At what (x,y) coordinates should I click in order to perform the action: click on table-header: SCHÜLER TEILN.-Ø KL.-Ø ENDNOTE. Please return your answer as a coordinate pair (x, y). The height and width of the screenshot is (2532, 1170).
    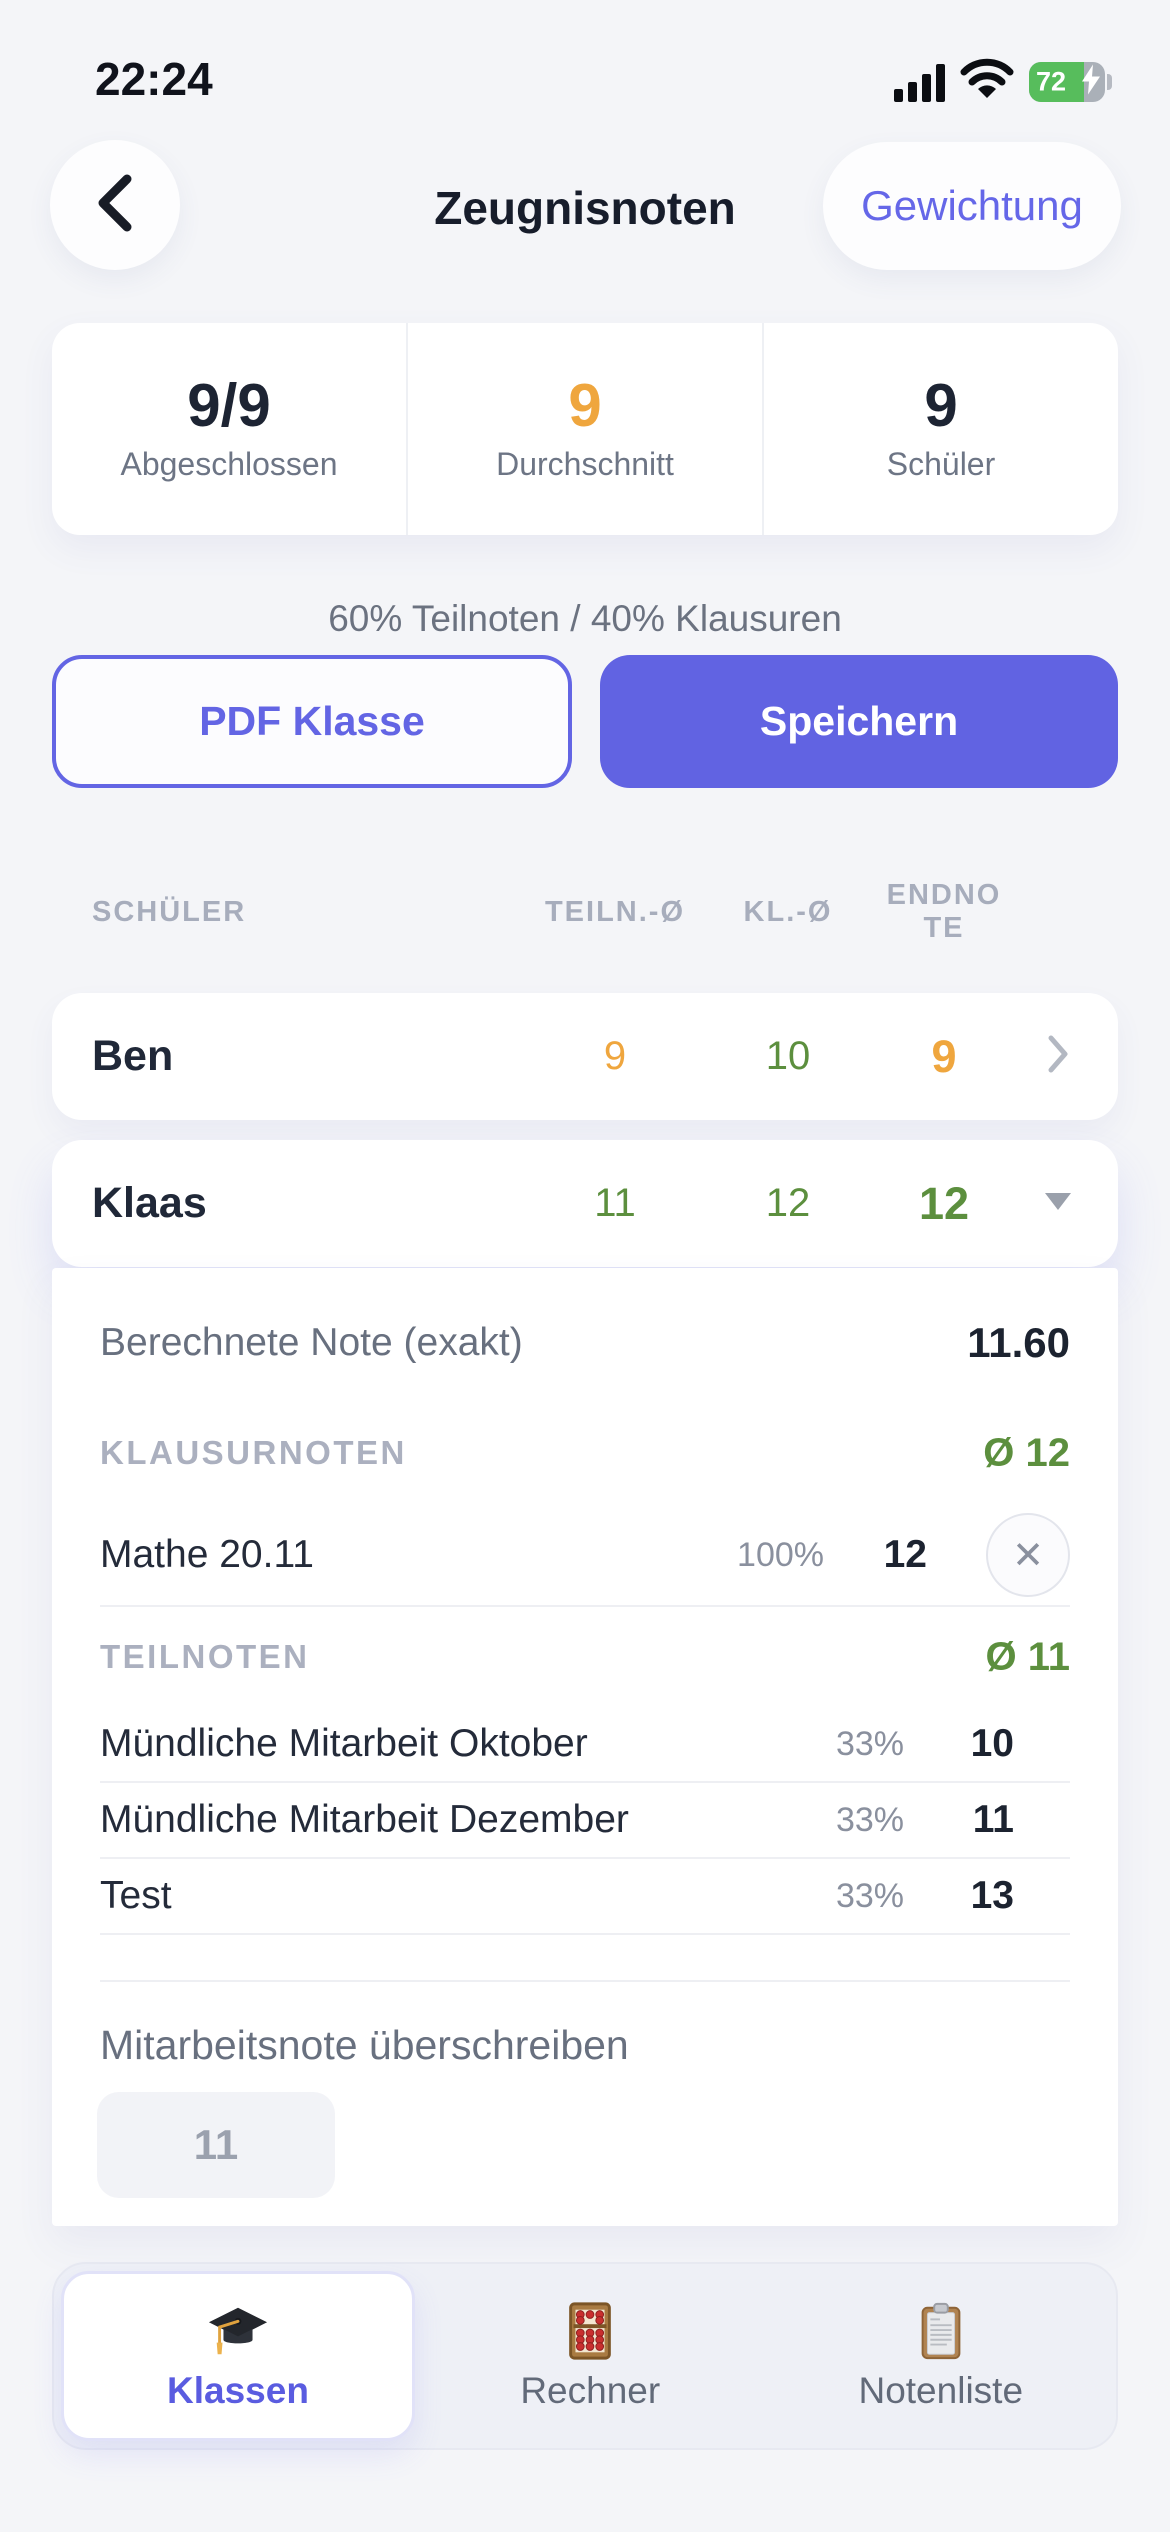
    Looking at the image, I should click on (585, 912).